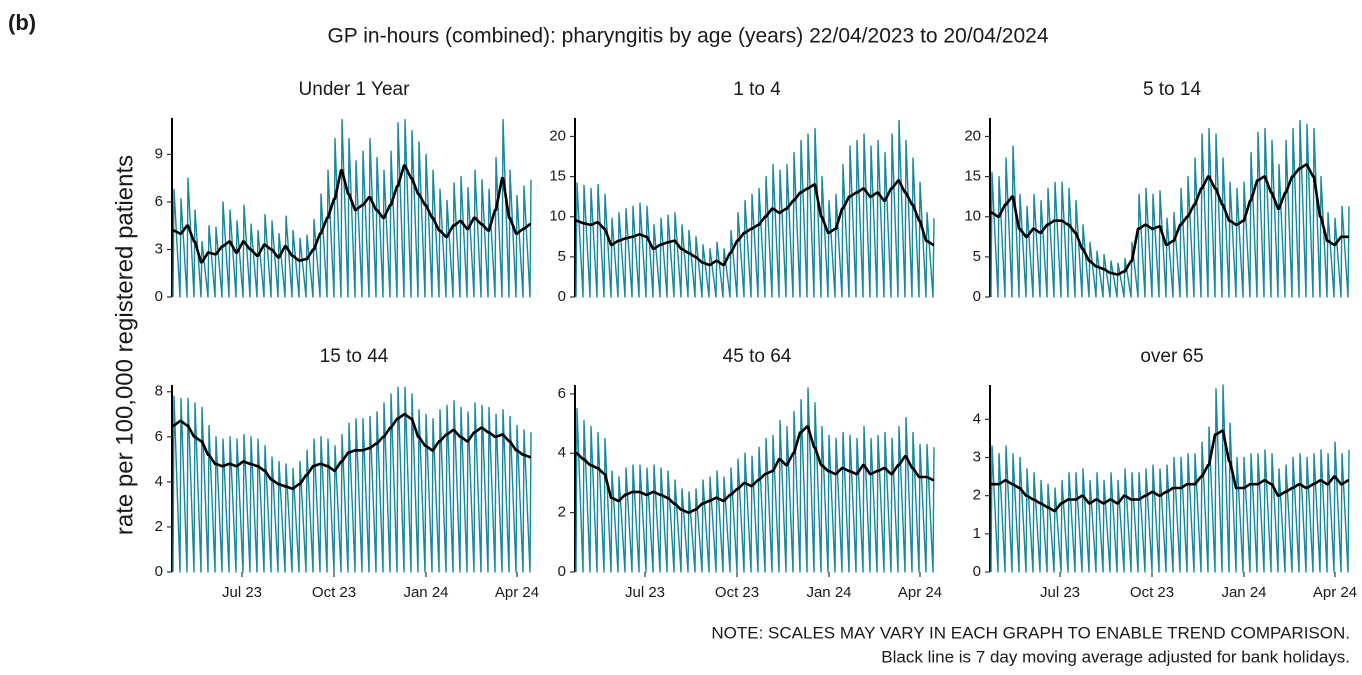 This screenshot has width=1362, height=675. What do you see at coordinates (757, 89) in the screenshot?
I see `panel-title: 1 to 4` at bounding box center [757, 89].